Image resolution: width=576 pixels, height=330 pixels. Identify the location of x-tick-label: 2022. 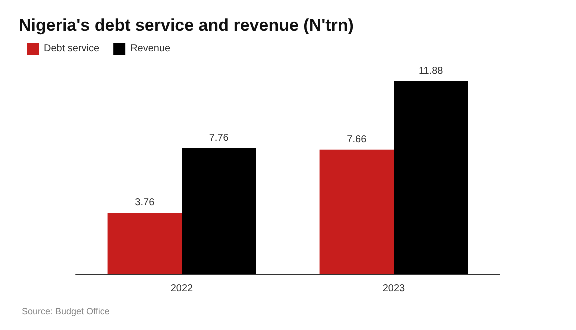
(182, 289).